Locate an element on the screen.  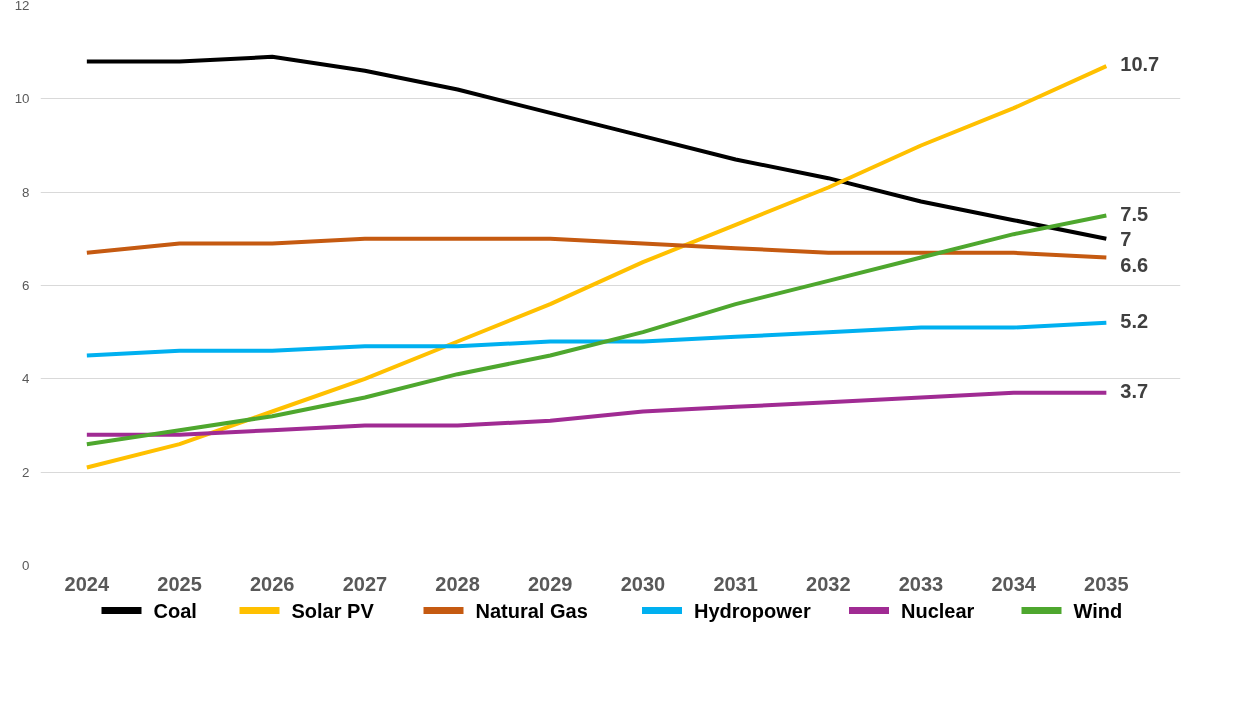
x-tick-label: 2026 is located at coordinates (272, 583).